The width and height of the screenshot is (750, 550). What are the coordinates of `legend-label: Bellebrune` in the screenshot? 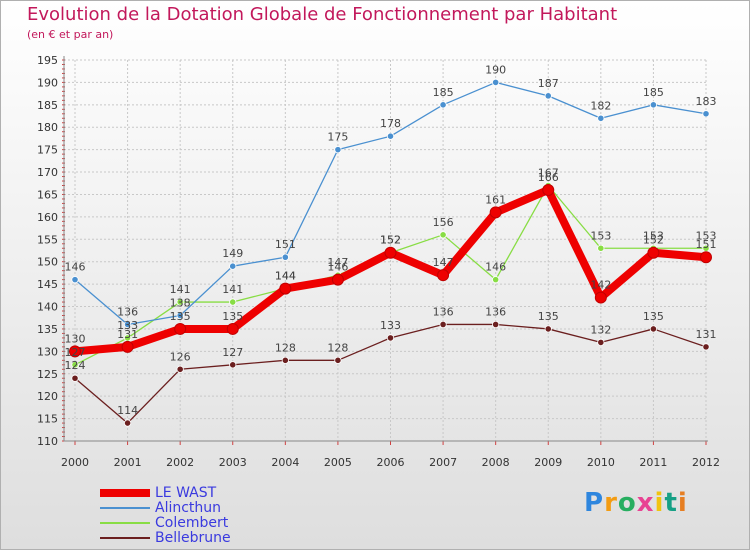 It's located at (193, 538).